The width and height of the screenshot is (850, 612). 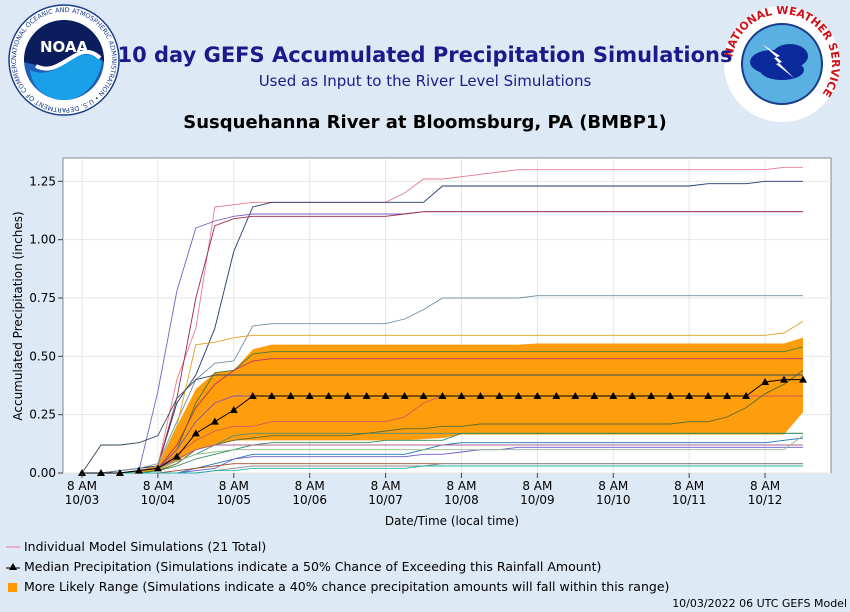 I want to click on y-tick-label: 0.75, so click(x=42, y=298).